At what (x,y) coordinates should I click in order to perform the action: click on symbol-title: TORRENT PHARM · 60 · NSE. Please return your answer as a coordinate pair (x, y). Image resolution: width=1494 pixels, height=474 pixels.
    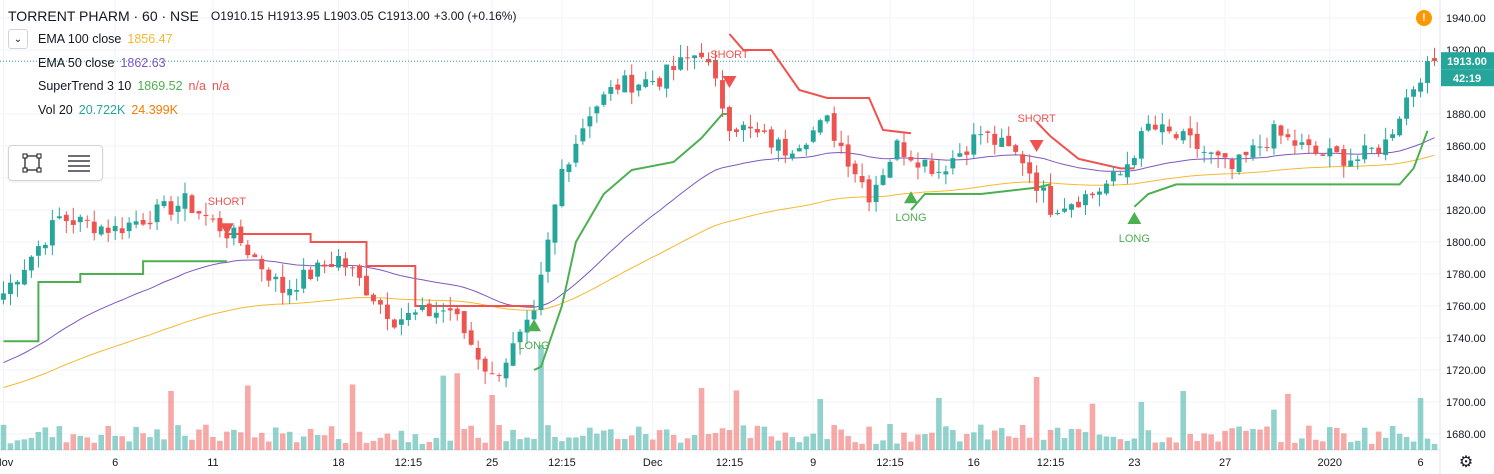
    Looking at the image, I should click on (103, 15).